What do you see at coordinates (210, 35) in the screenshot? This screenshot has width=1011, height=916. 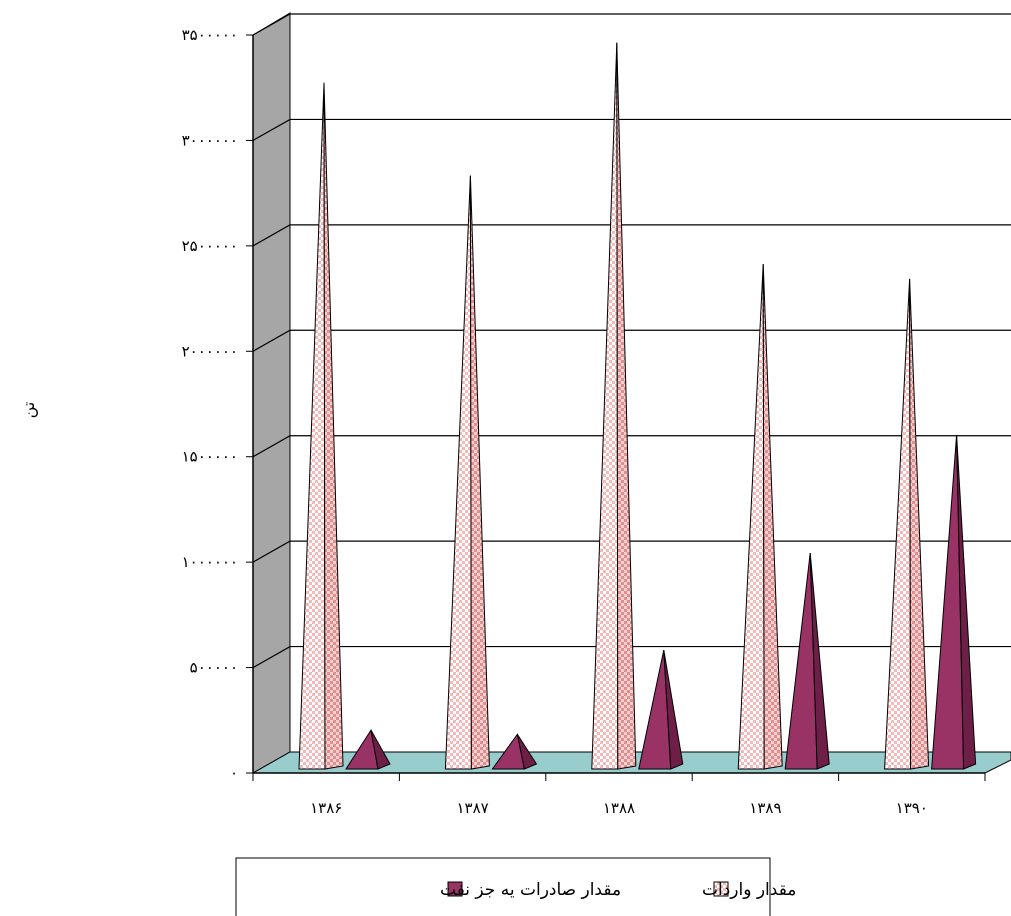 I see `y-tick-label: ۳۵۰۰۰۰۰` at bounding box center [210, 35].